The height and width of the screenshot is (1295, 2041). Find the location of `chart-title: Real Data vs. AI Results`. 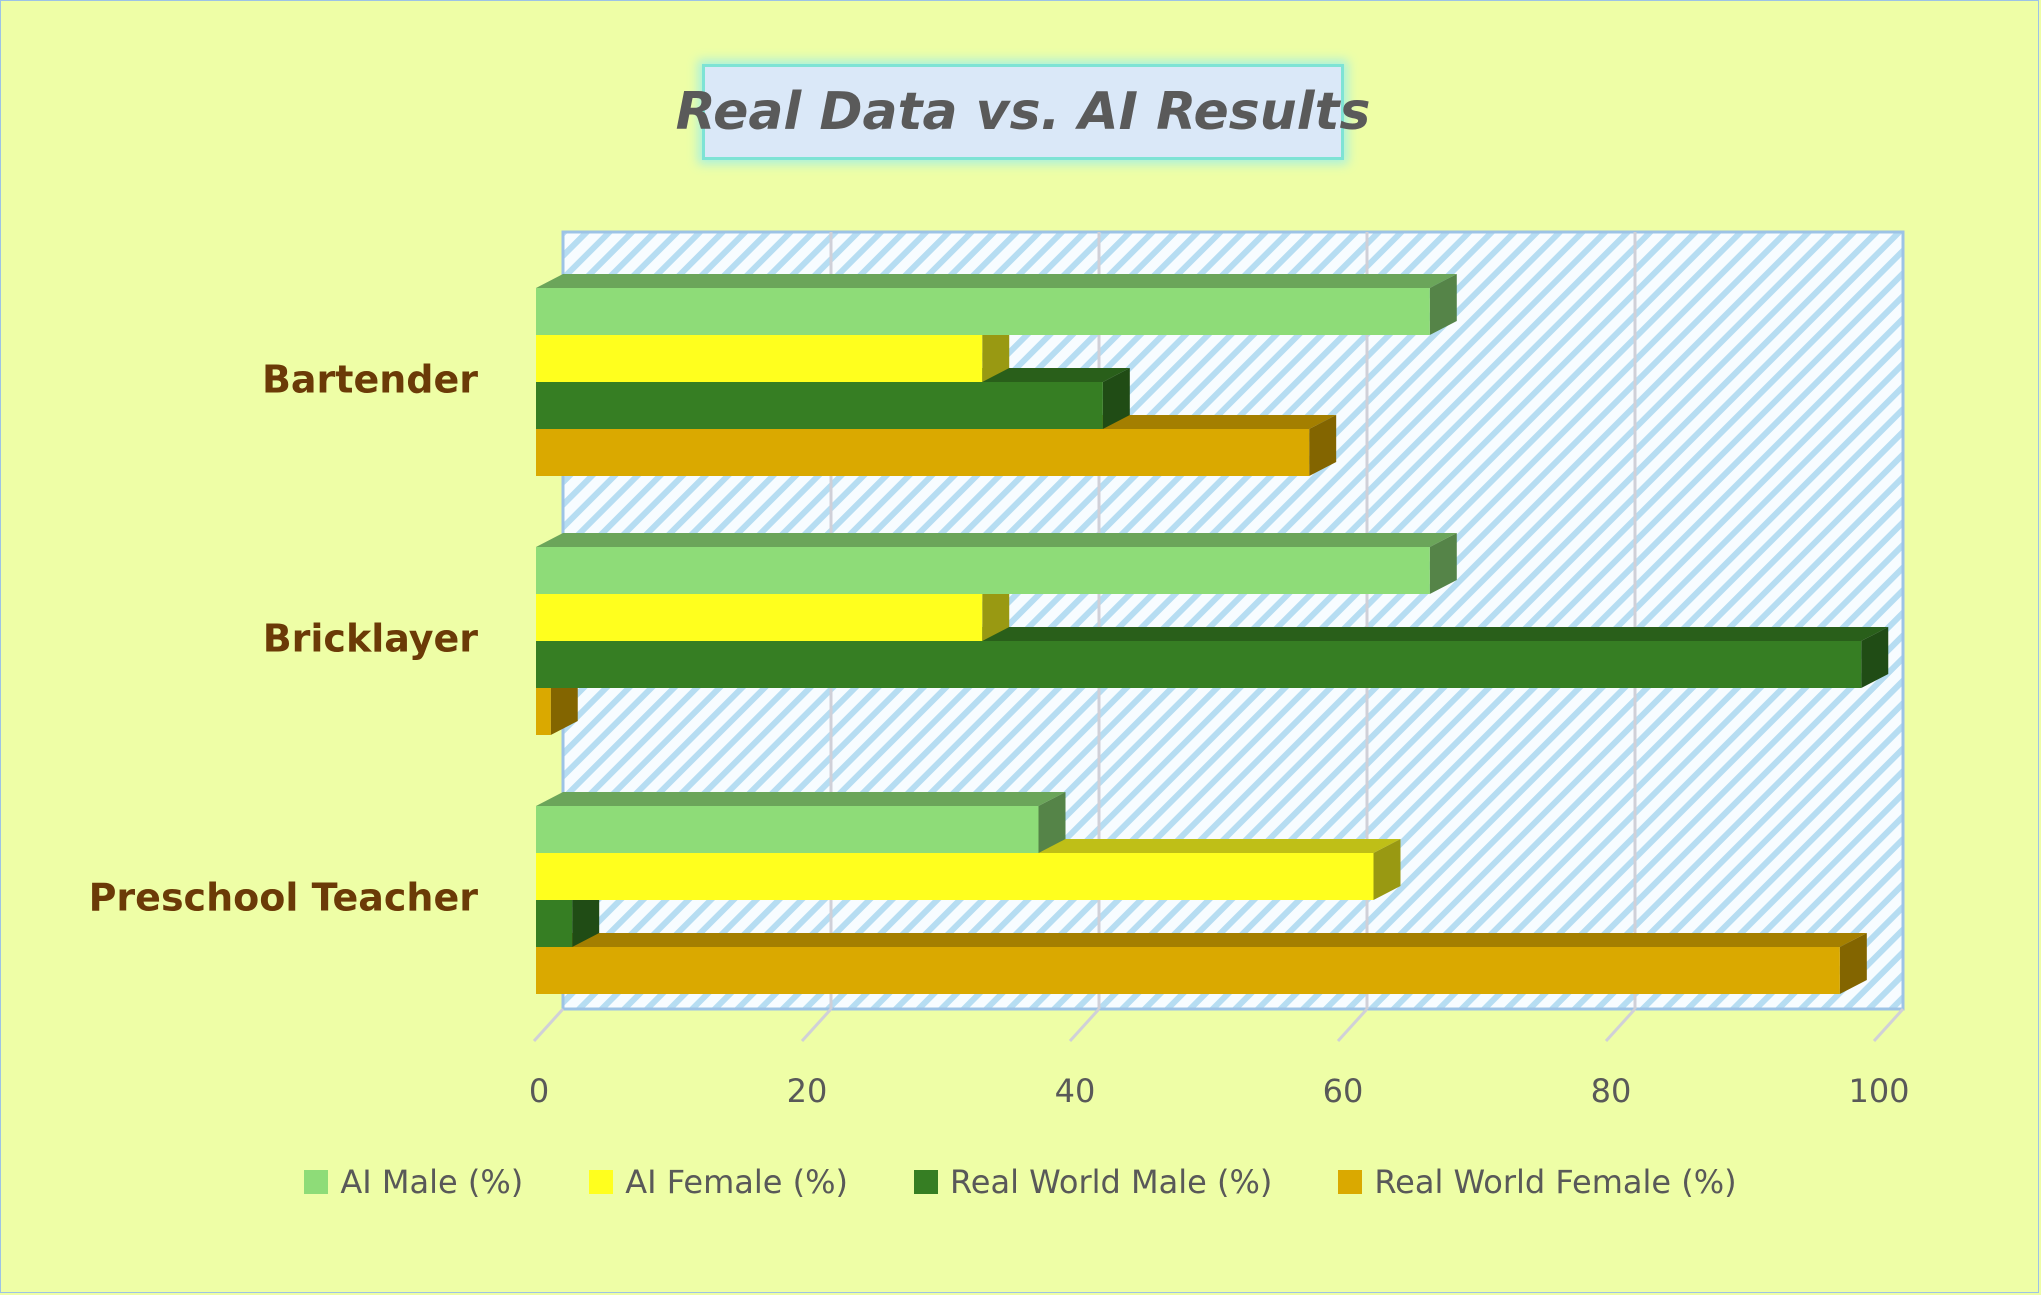

chart-title: Real Data vs. AI Results is located at coordinates (1023, 112).